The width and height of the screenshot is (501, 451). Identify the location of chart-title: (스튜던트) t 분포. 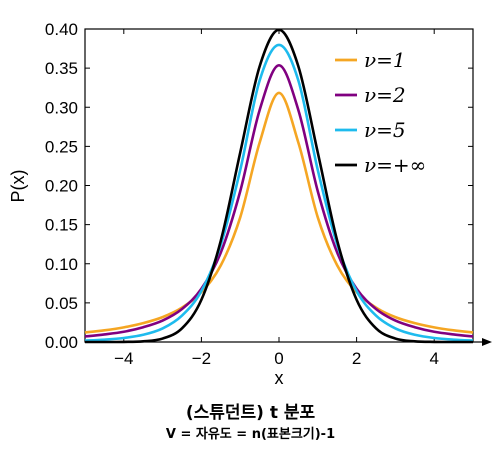
(250, 413).